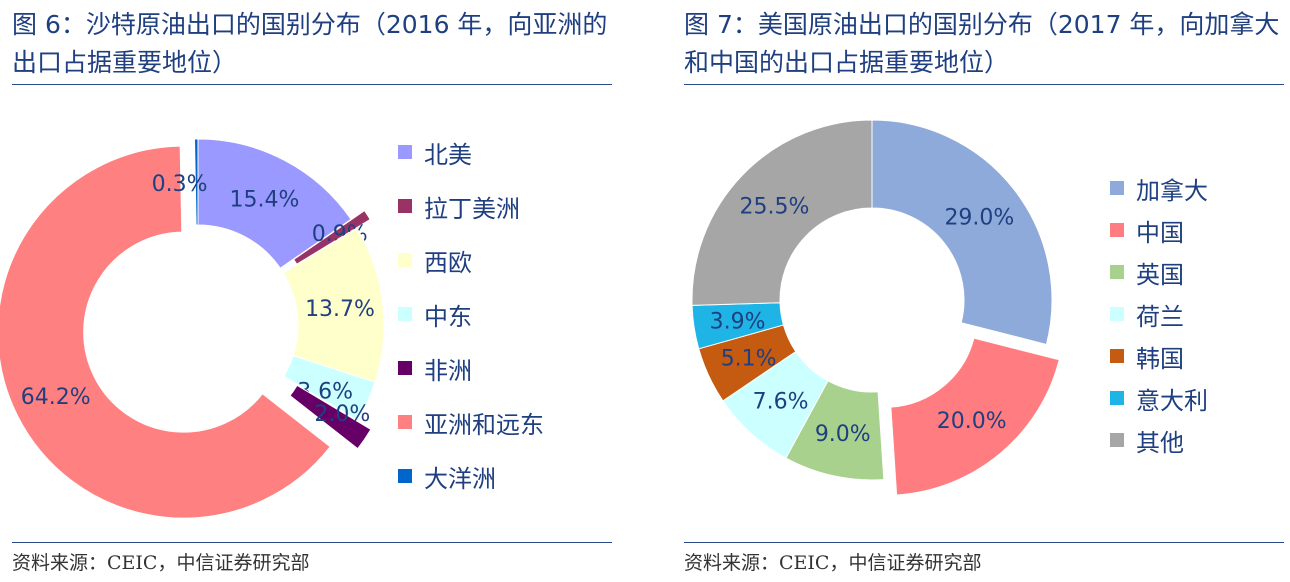 The width and height of the screenshot is (1290, 582). I want to click on legend-label: 亚洲和远东, so click(484, 424).